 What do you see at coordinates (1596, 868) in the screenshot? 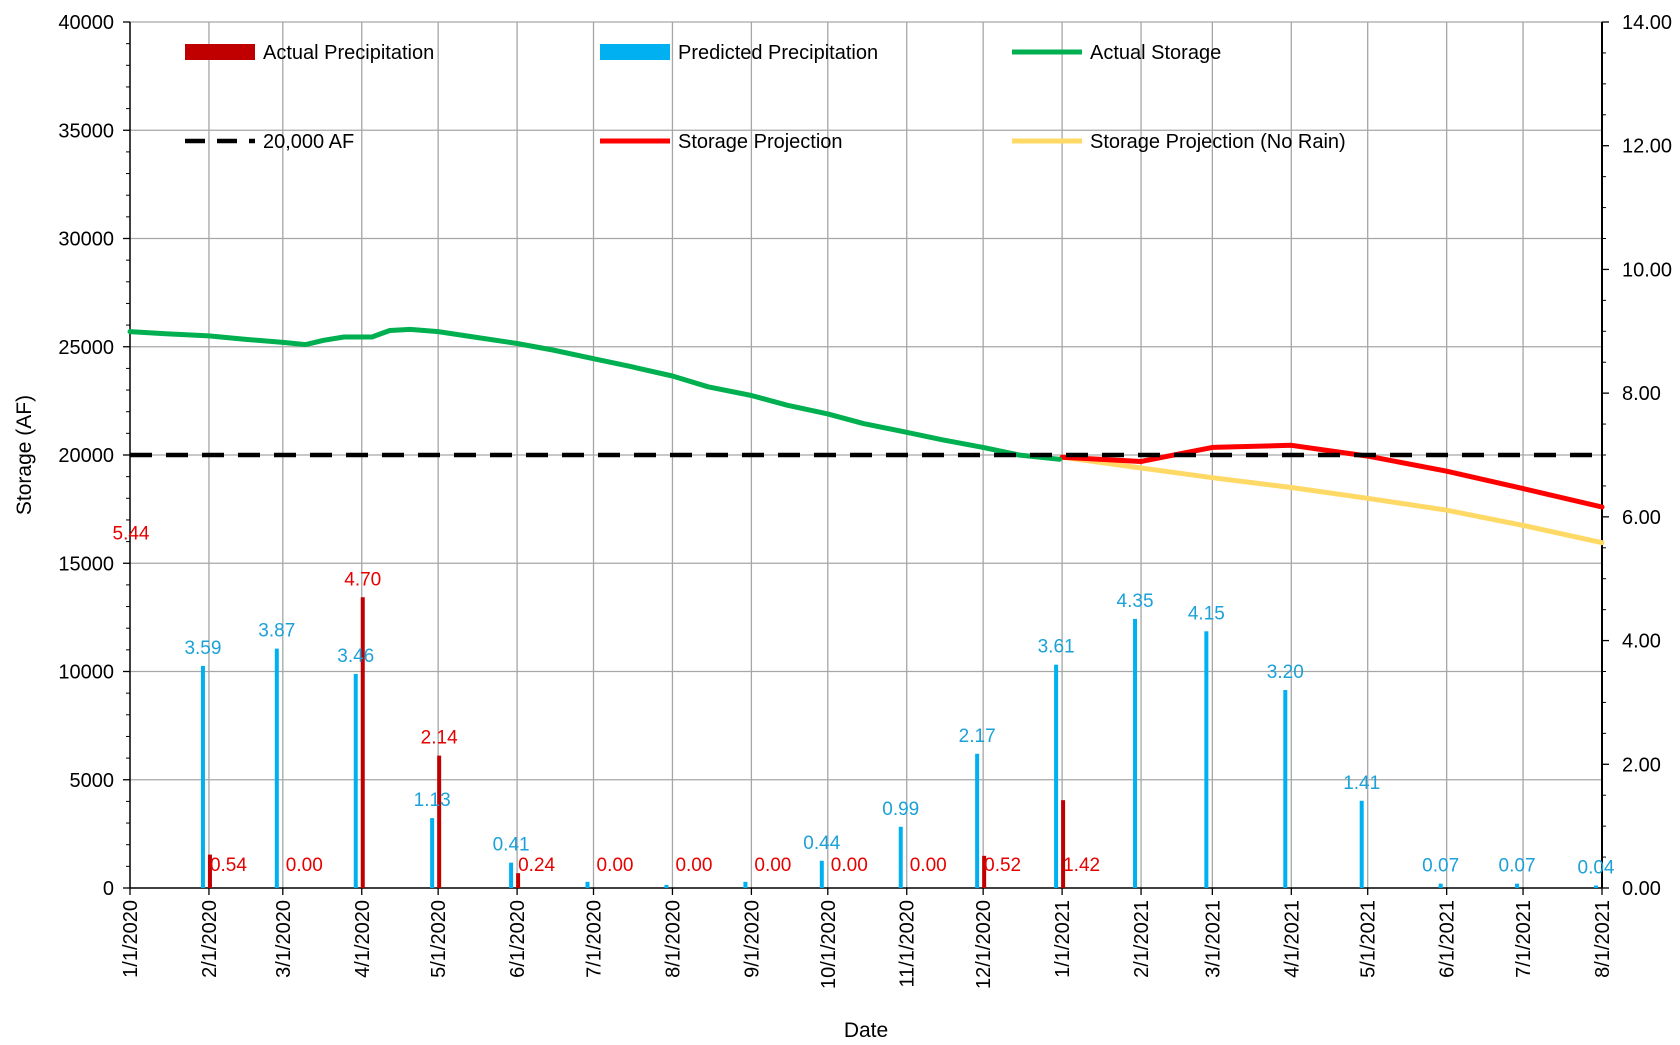
I see `predicted-precipitation-label: 0.04` at bounding box center [1596, 868].